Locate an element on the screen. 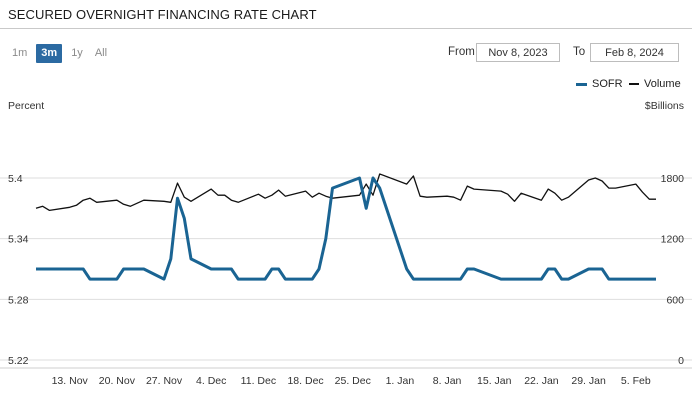 Image resolution: width=692 pixels, height=402 pixels. right-tick-label: 0 is located at coordinates (681, 361).